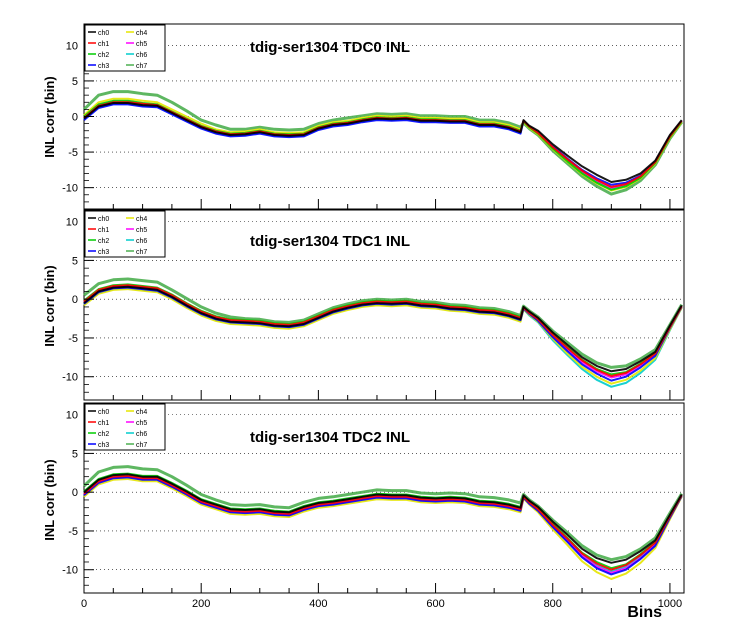 The width and height of the screenshot is (746, 622). I want to click on x-tick-label: 0, so click(84, 604).